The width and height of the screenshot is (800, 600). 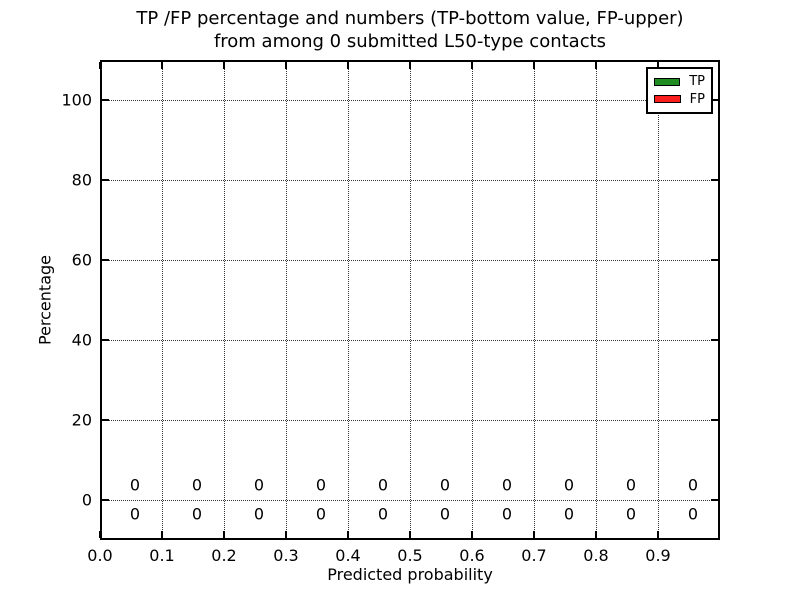 I want to click on x-tick-label: 0.7, so click(x=534, y=555).